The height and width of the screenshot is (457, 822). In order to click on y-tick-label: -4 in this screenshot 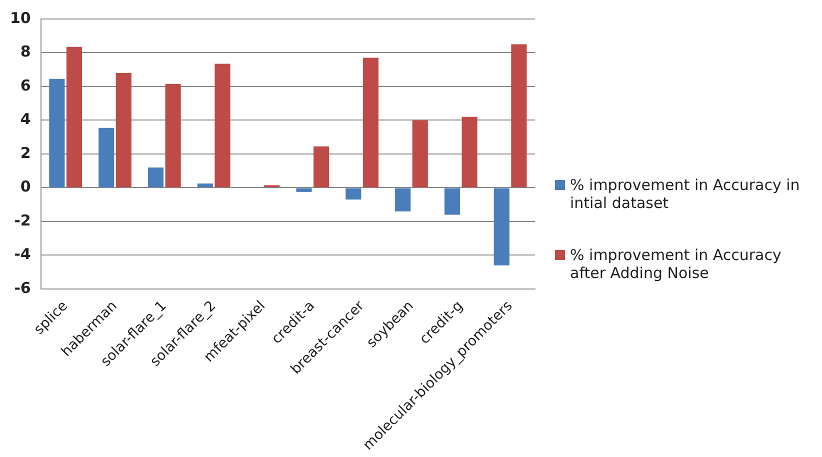, I will do `click(22, 254)`.